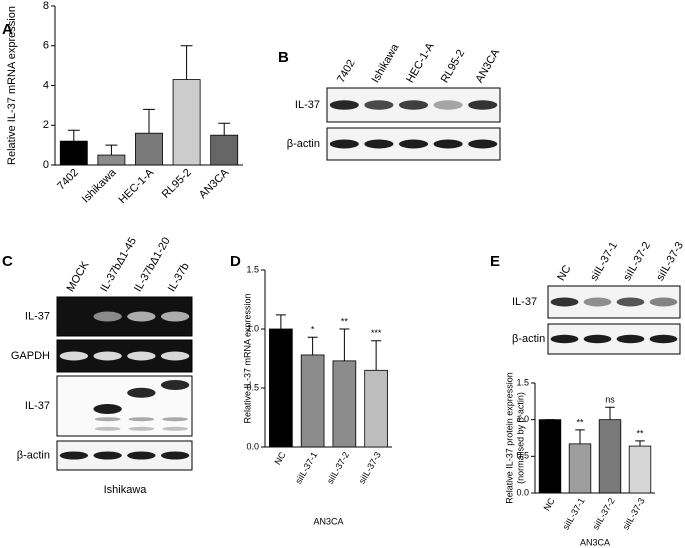  Describe the element at coordinates (99, 185) in the screenshot. I see `x-tick-label: Ishikawa` at that location.